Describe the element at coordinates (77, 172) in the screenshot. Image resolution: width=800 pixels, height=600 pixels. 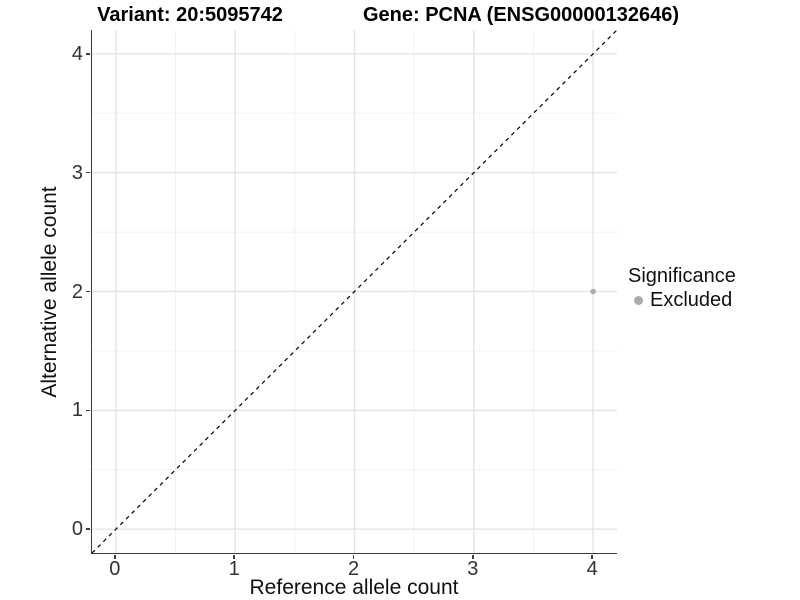
I see `y-tick-label: 3` at that location.